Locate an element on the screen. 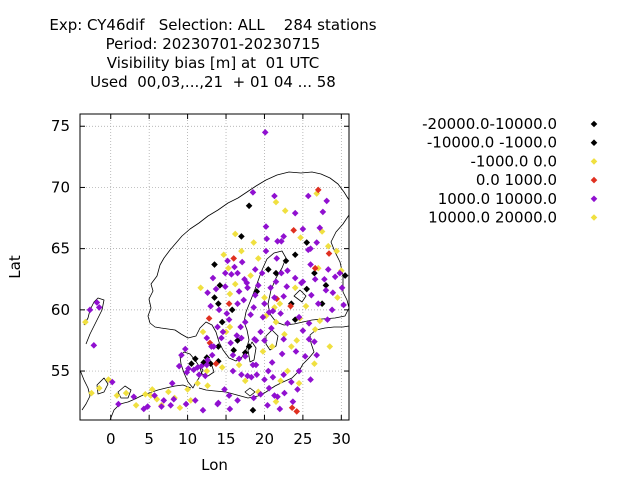 This screenshot has height=480, width=640. y-tick-label: 60 is located at coordinates (60, 310).